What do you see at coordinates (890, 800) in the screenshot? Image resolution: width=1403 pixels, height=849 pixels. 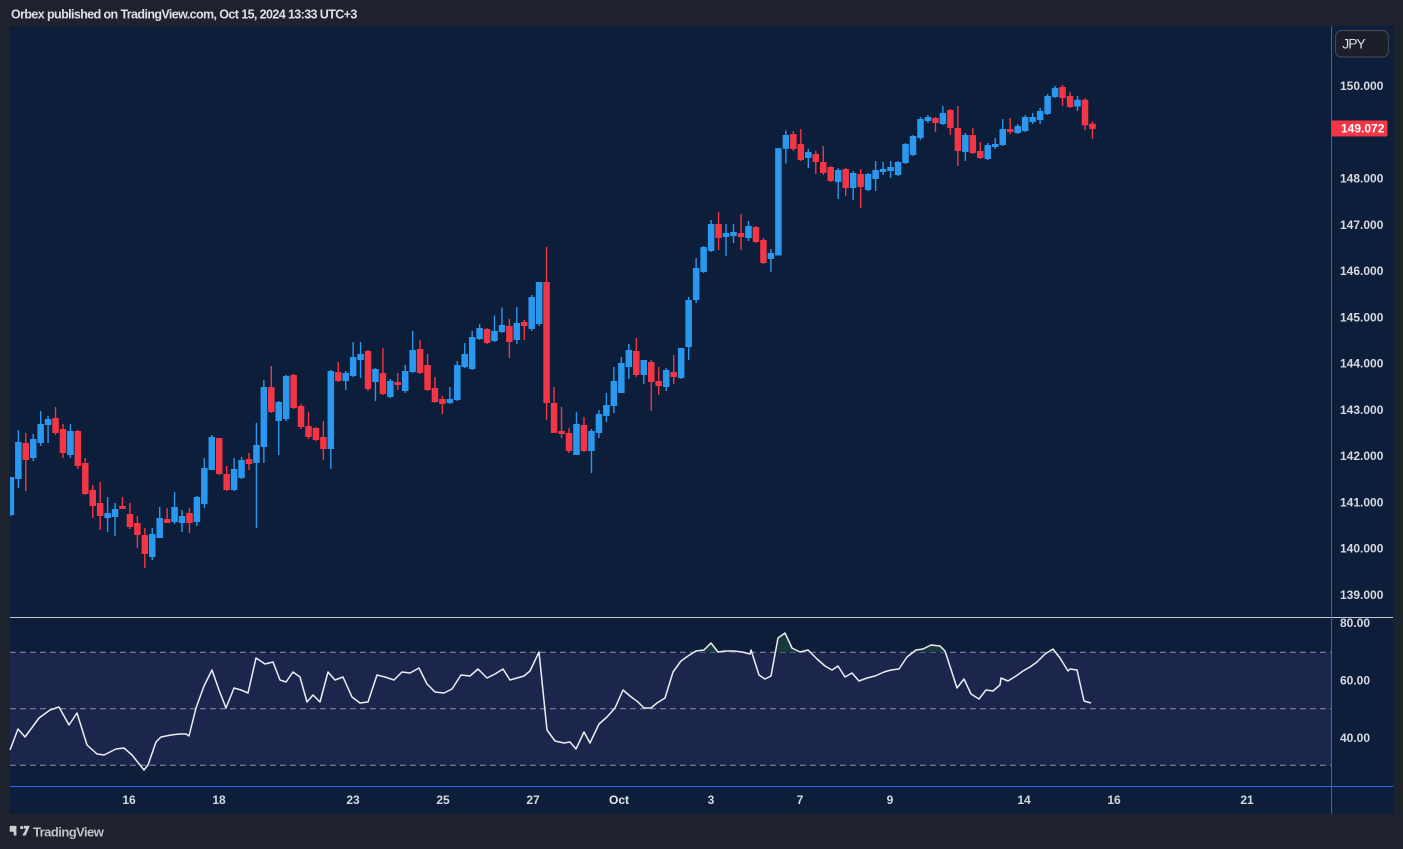 I see `svg-text: 9` at bounding box center [890, 800].